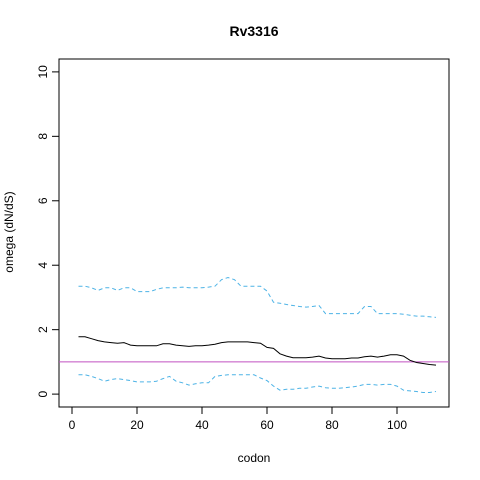 This screenshot has height=480, width=480. Describe the element at coordinates (332, 425) in the screenshot. I see `x-tick-label: 80` at that location.